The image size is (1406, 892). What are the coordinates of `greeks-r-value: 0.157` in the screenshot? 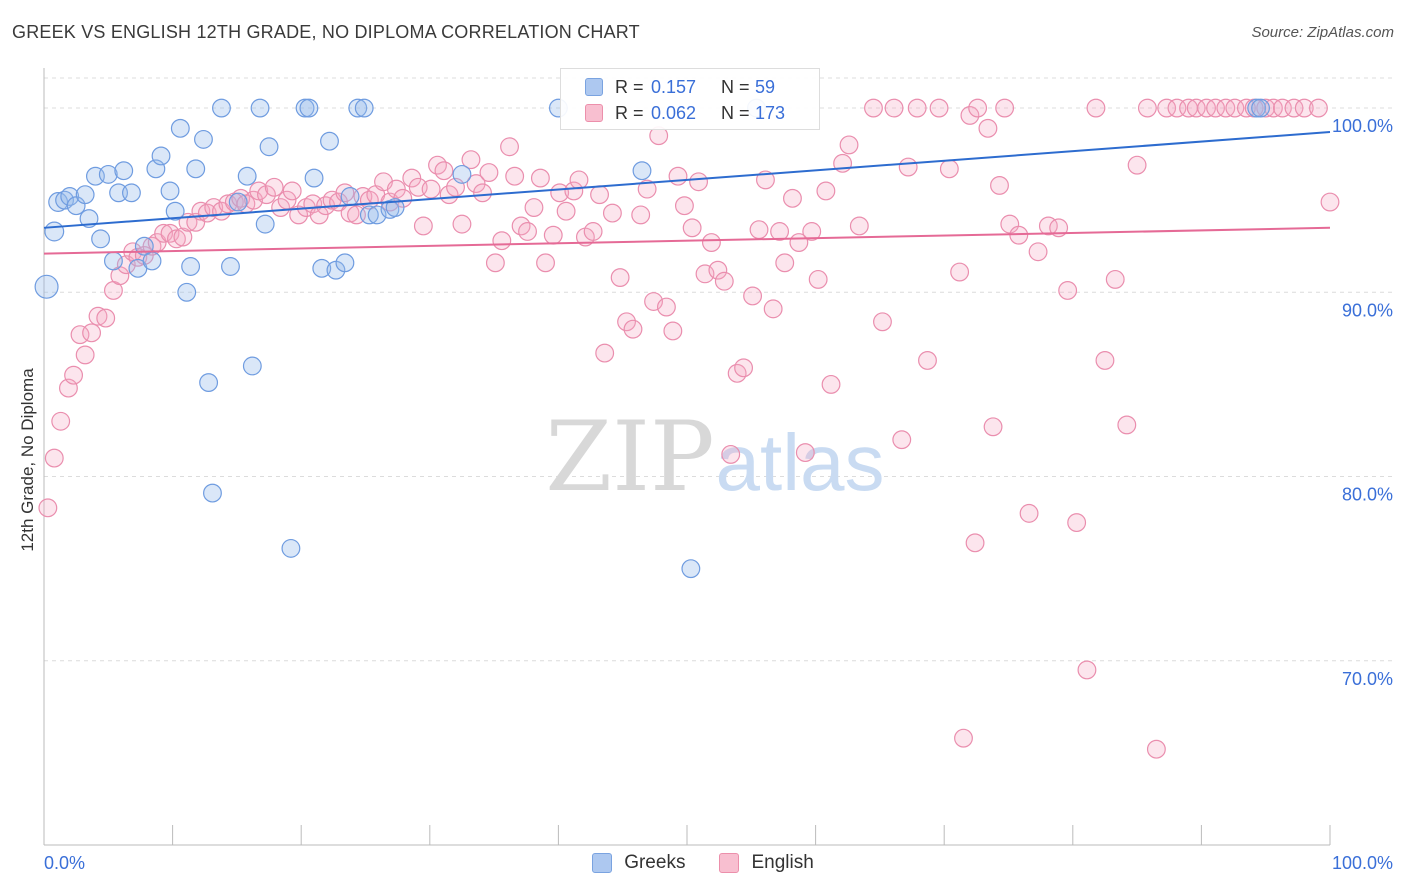 It's located at (674, 86).